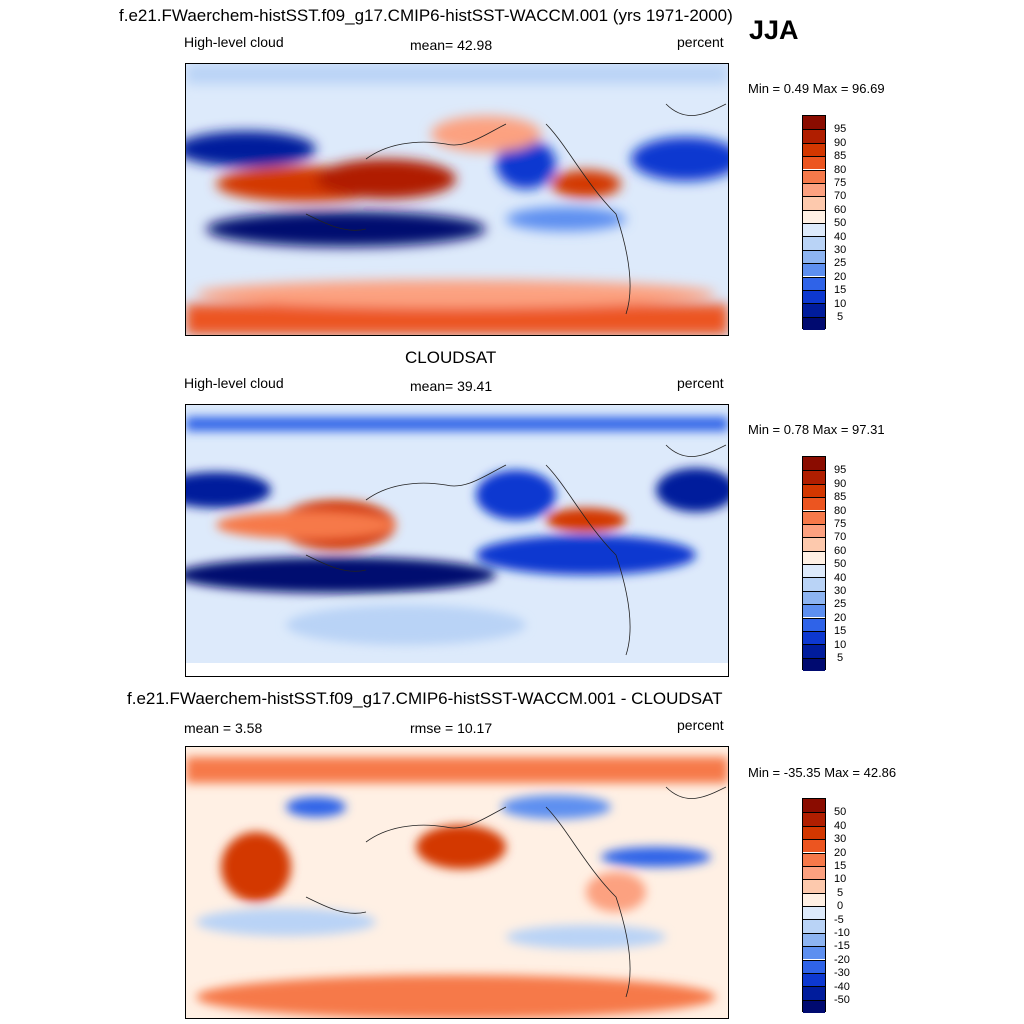 The width and height of the screenshot is (1024, 1024). Describe the element at coordinates (700, 725) in the screenshot. I see `panel-3-units: percent` at that location.